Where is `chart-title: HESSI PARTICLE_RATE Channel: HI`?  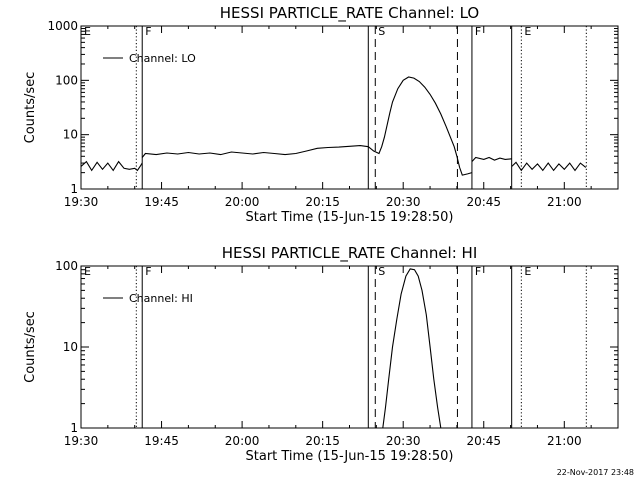
chart-title: HESSI PARTICLE_RATE Channel: HI is located at coordinates (350, 253).